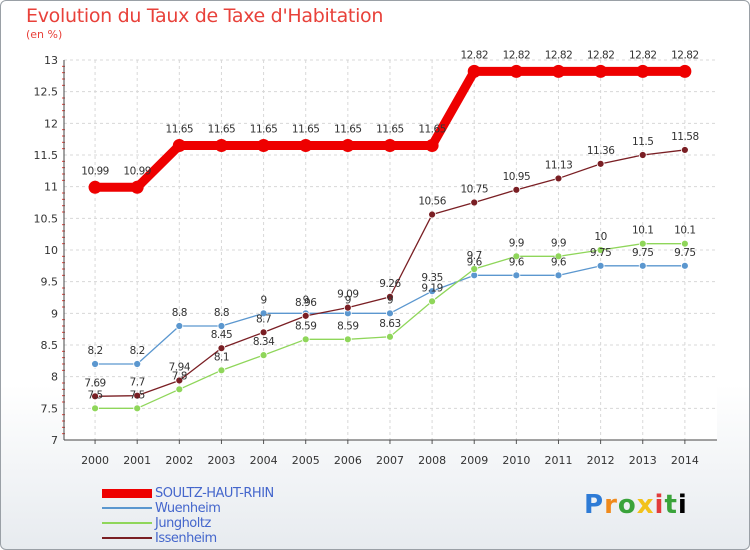 The image size is (750, 550). I want to click on y-tick-label: 8, so click(54, 377).